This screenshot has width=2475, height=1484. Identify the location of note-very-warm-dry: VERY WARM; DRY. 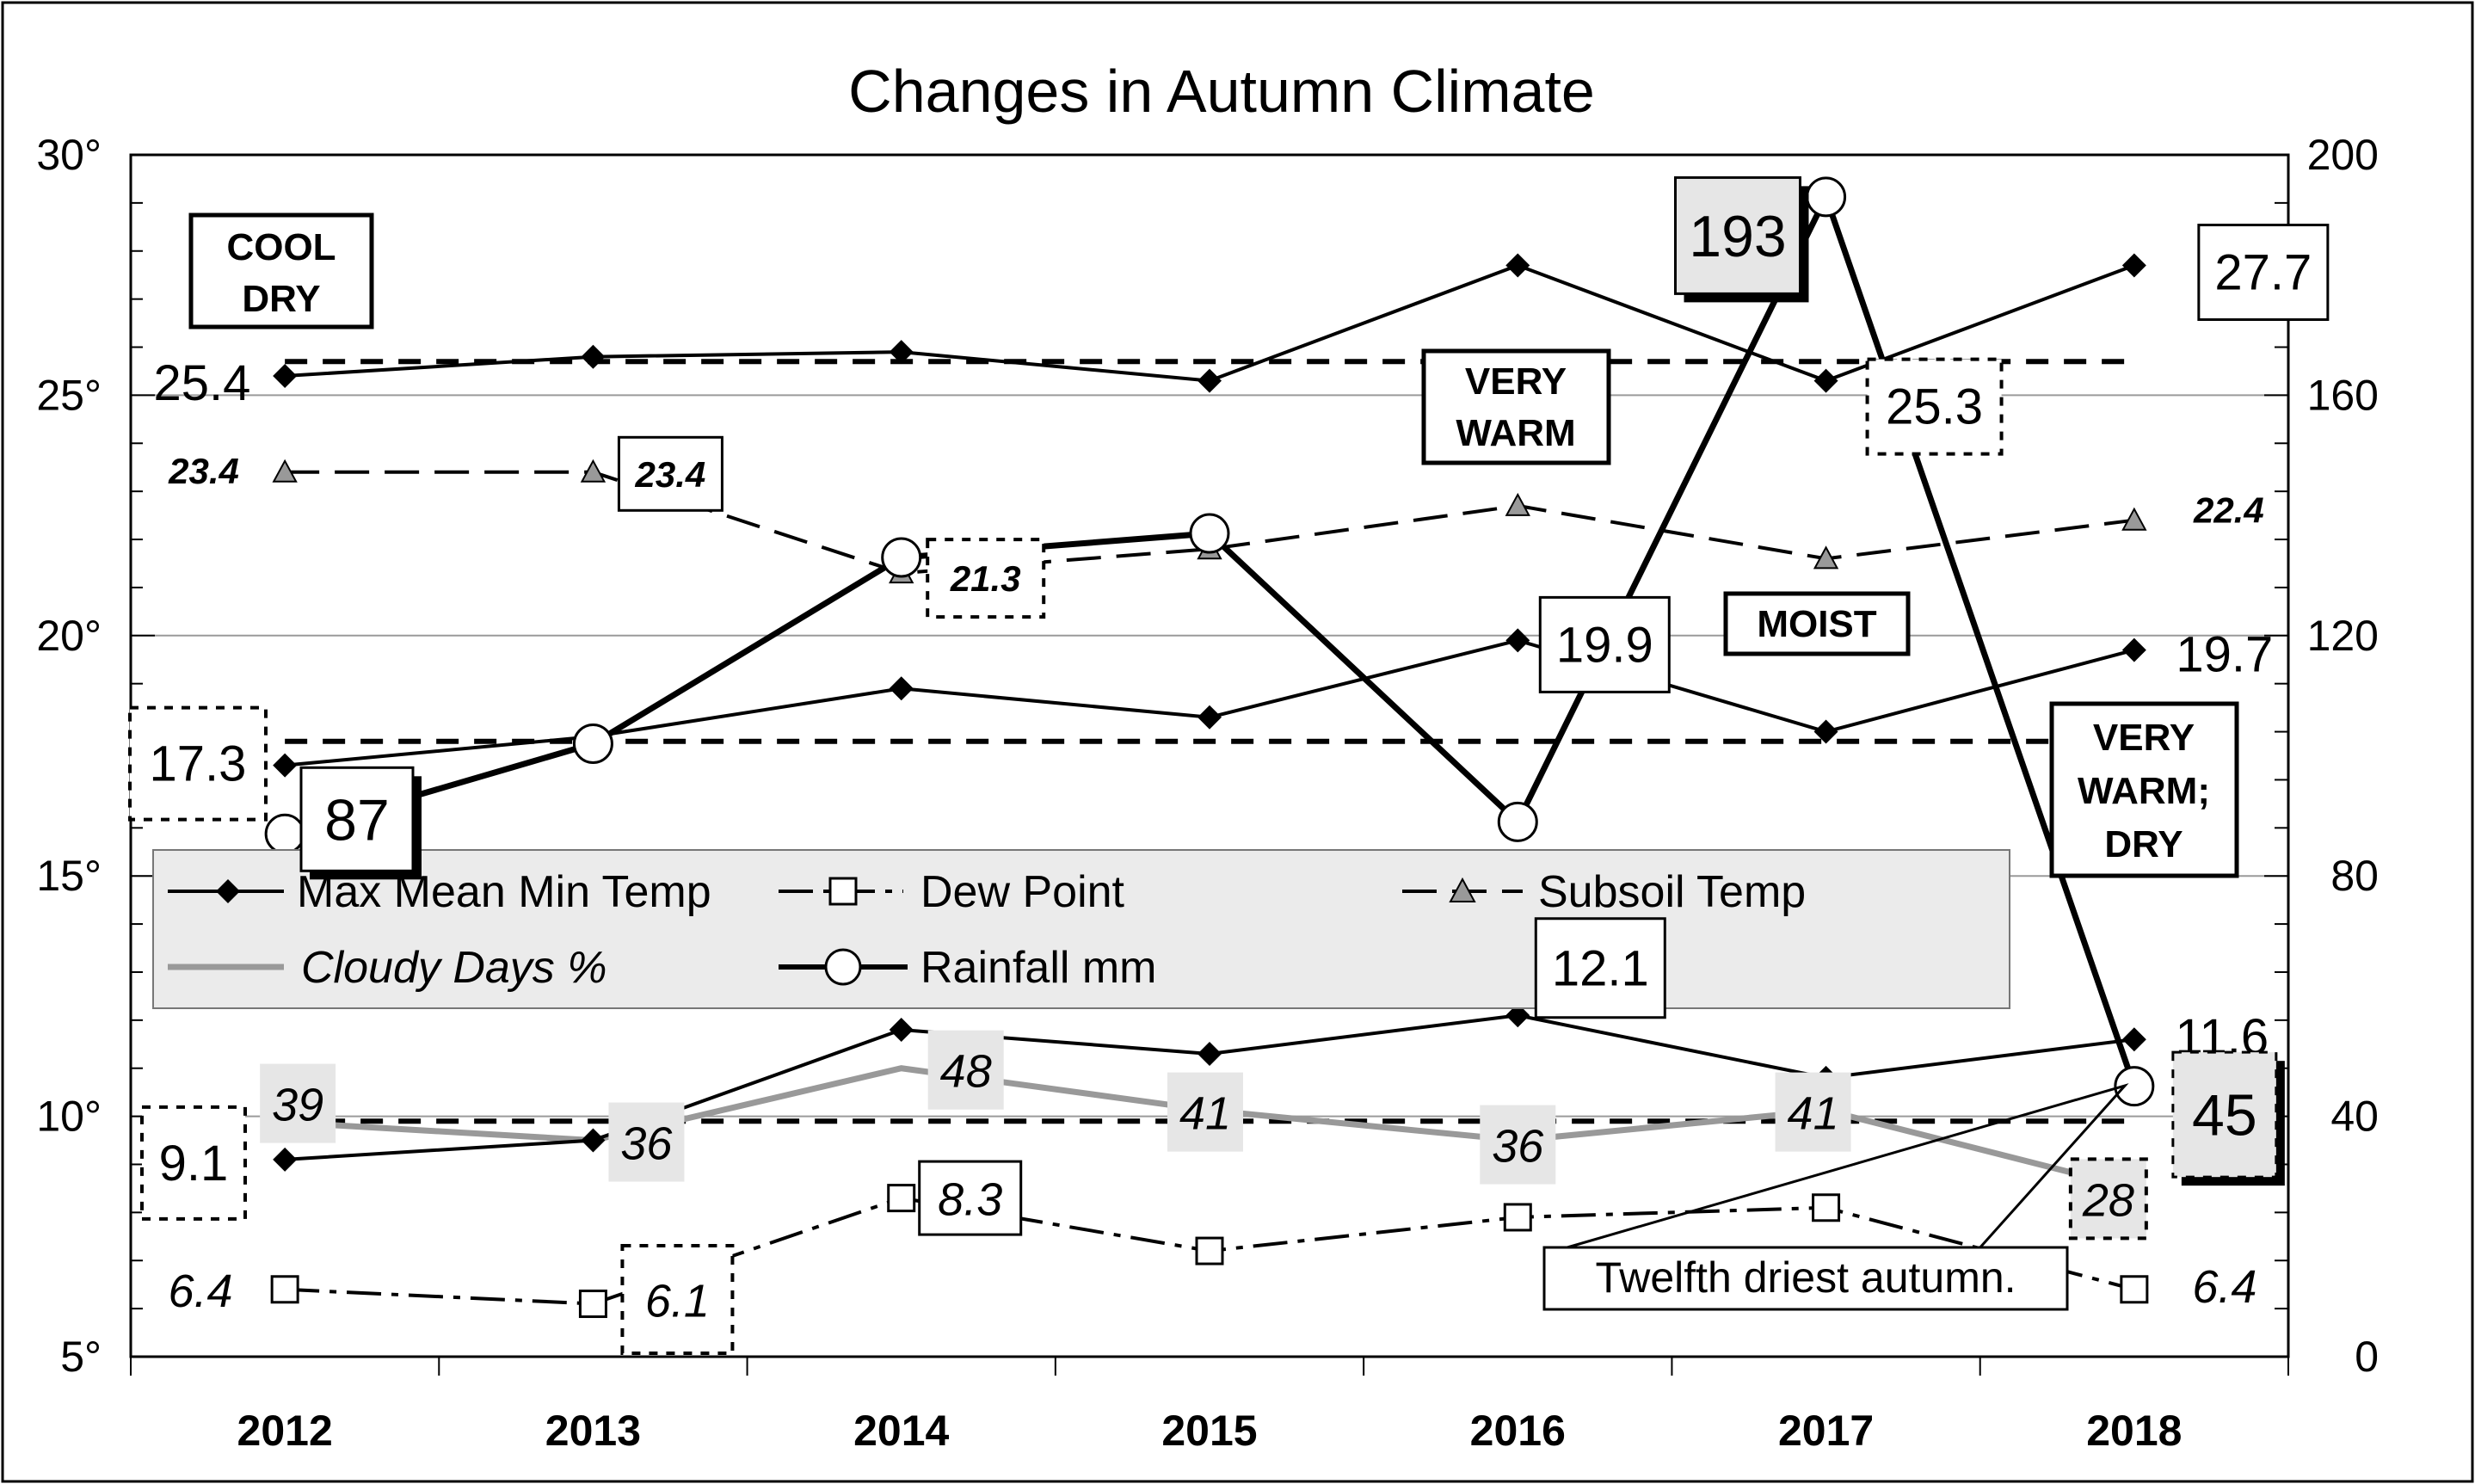
(2144, 789).